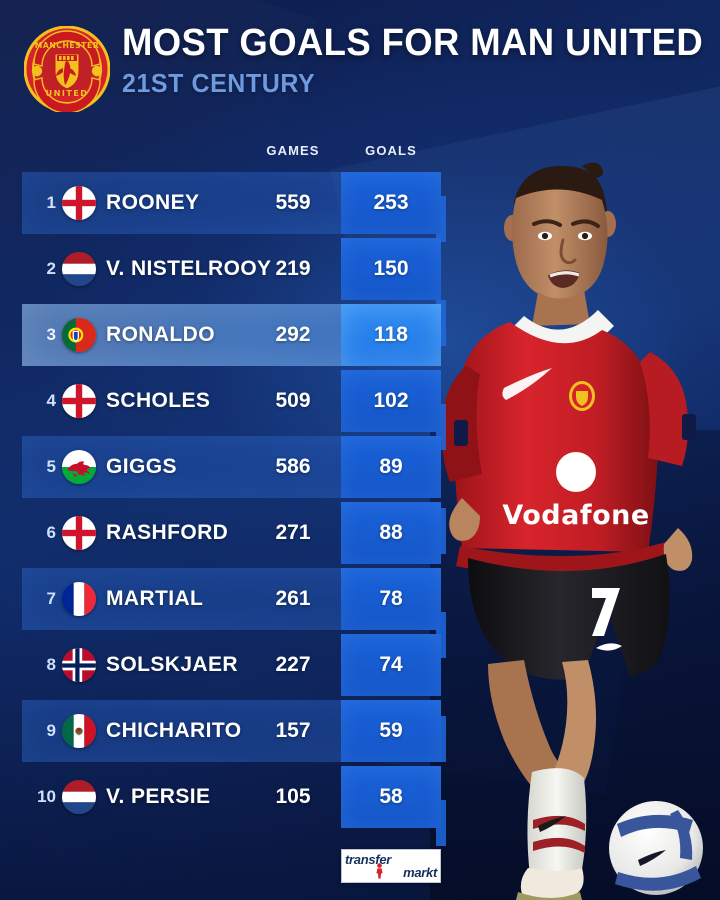 This screenshot has width=720, height=900. What do you see at coordinates (293, 730) in the screenshot?
I see `row-games-value: 157` at bounding box center [293, 730].